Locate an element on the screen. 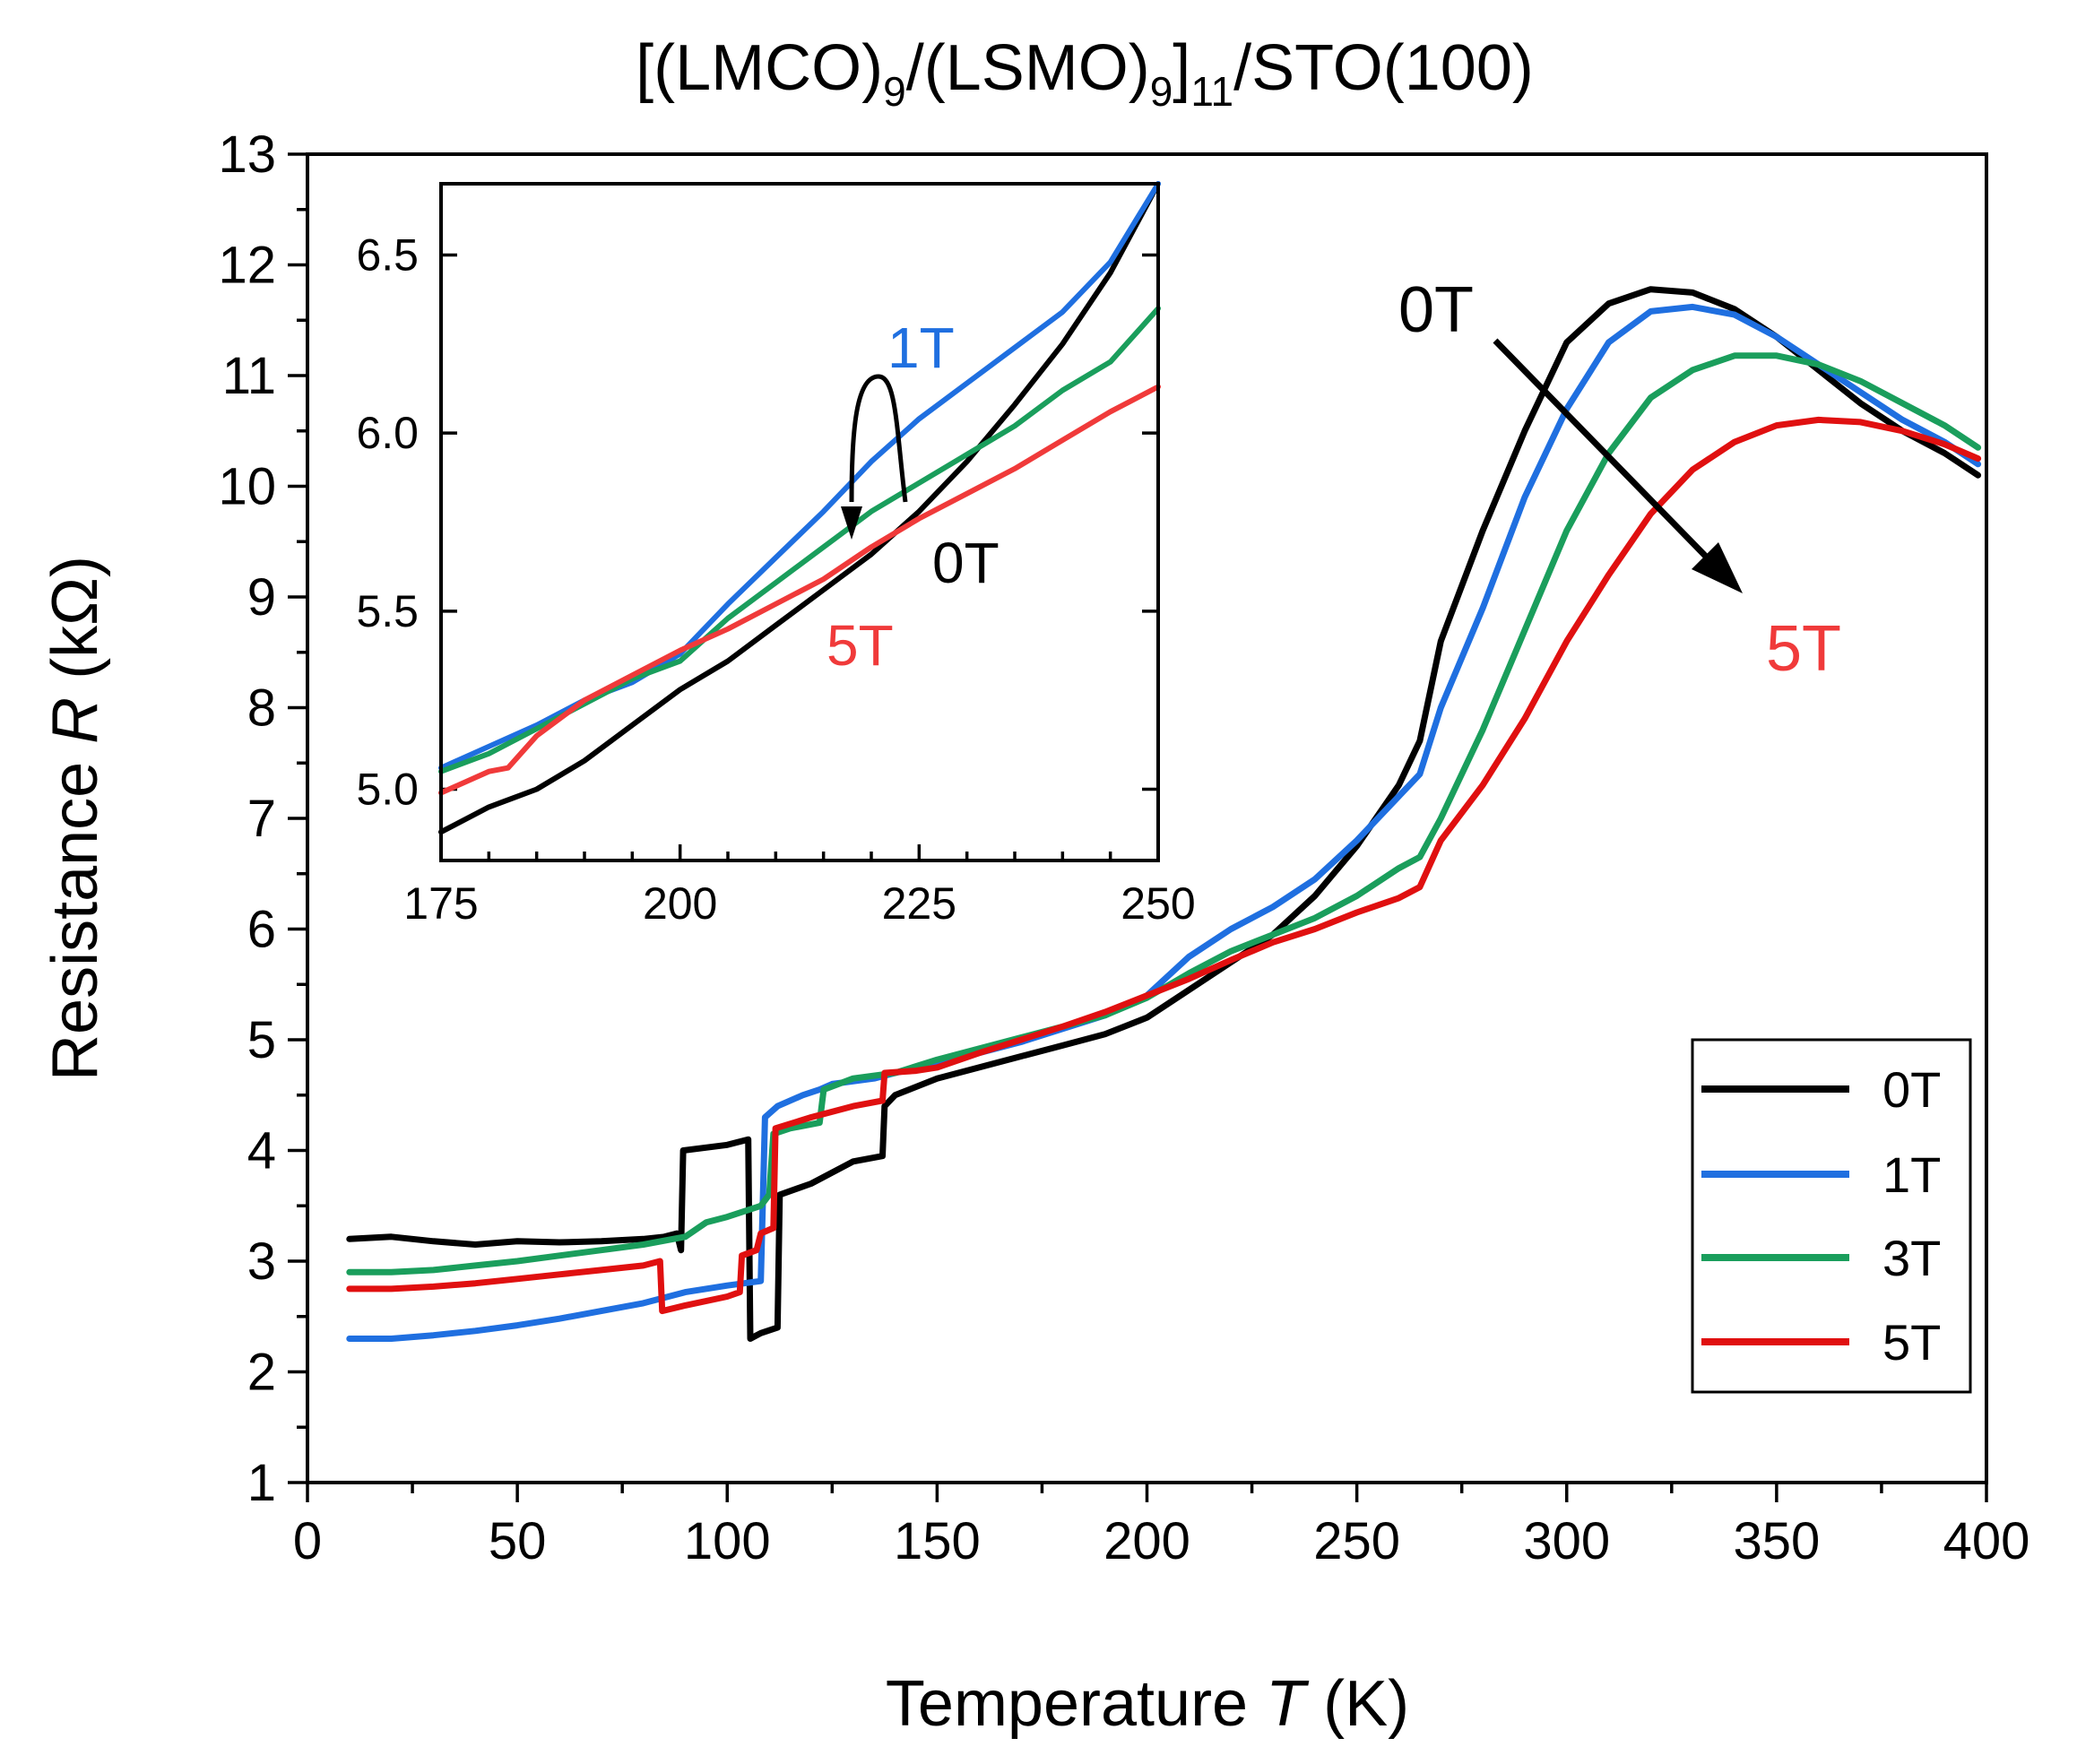 The image size is (2077, 1764). y-tick-label: 6 is located at coordinates (261, 930).